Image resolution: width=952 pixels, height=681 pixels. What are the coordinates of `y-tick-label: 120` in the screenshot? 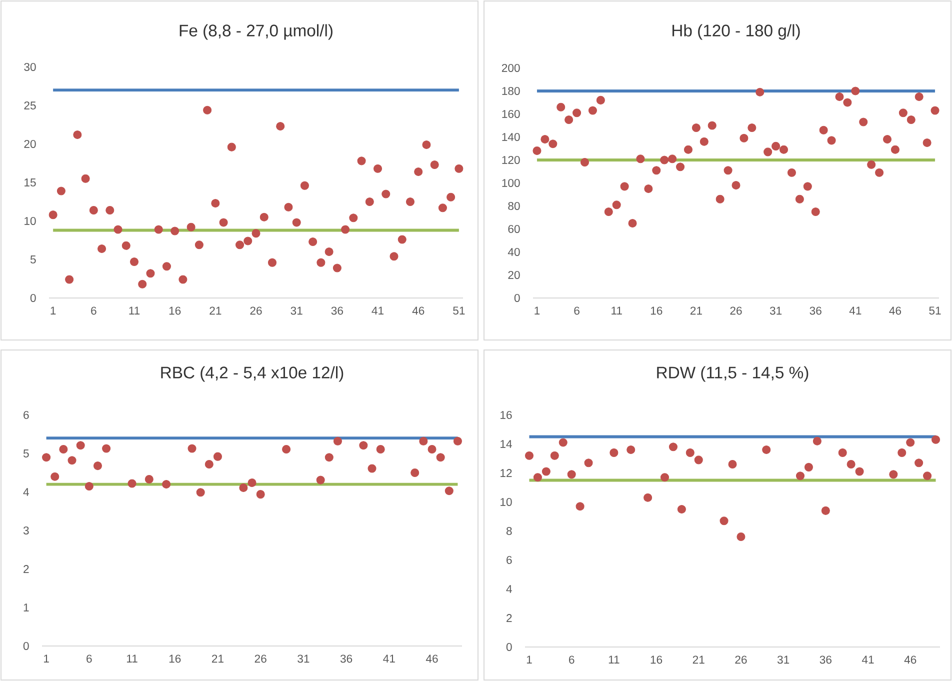 It's located at (511, 160).